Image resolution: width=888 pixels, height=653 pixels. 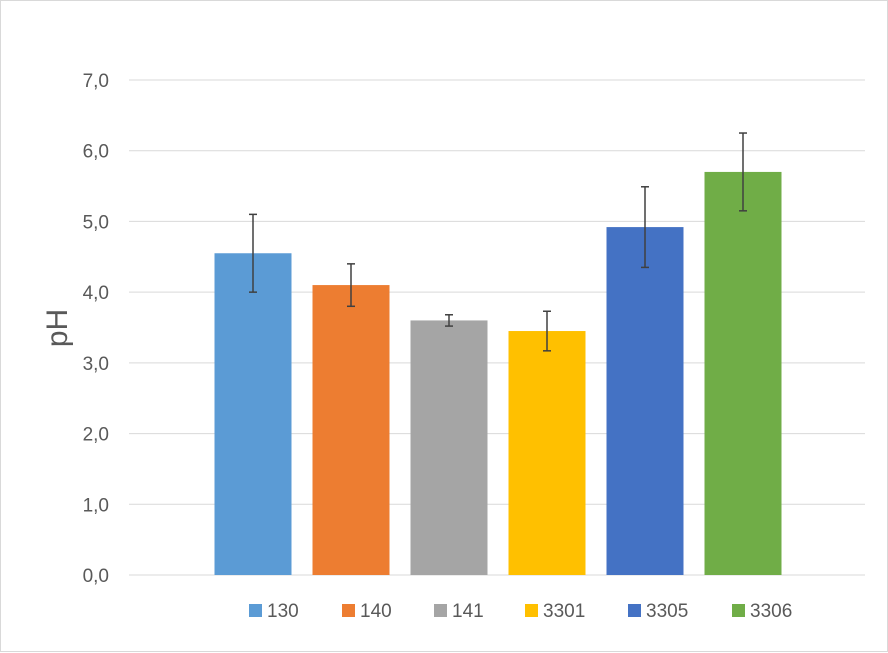 I want to click on legend-label: 141, so click(x=468, y=611).